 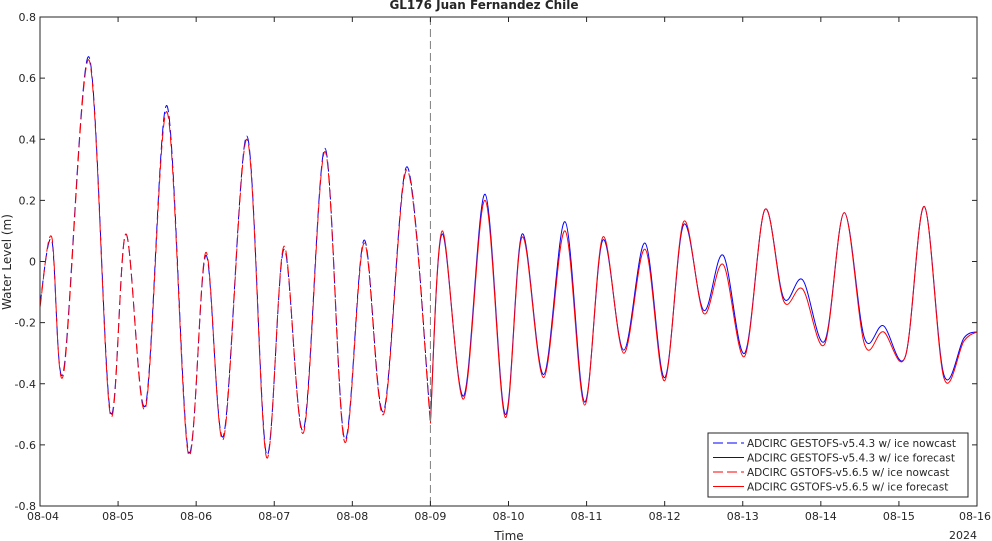 I want to click on x-tick-label: 08-10, so click(x=509, y=516).